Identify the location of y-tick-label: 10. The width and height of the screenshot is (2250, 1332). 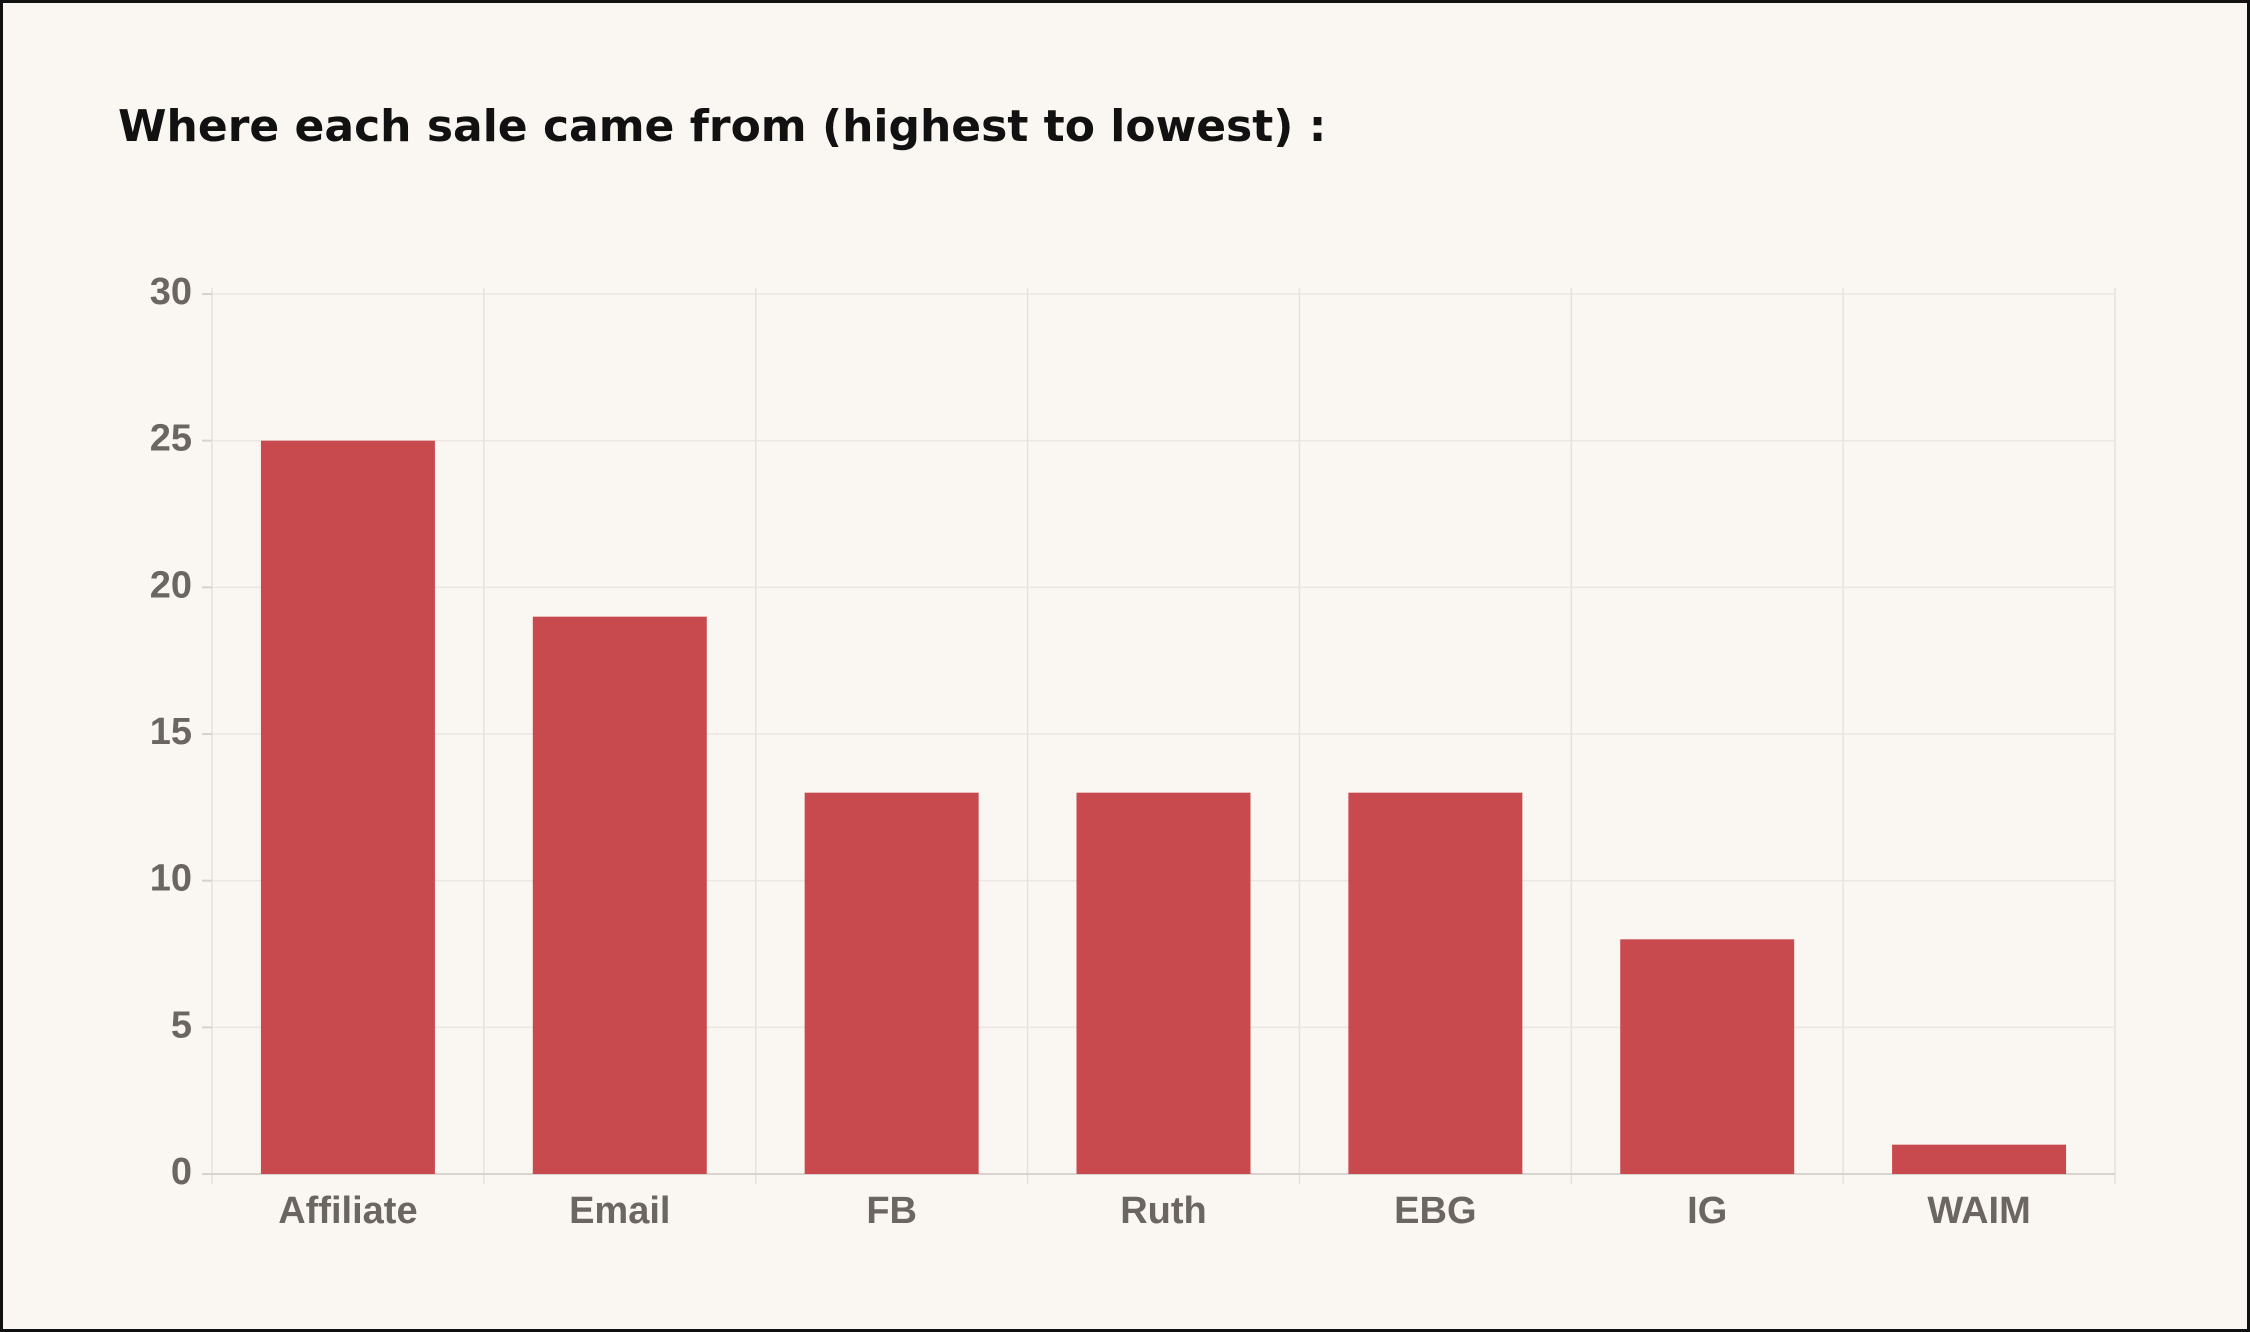
(171, 879).